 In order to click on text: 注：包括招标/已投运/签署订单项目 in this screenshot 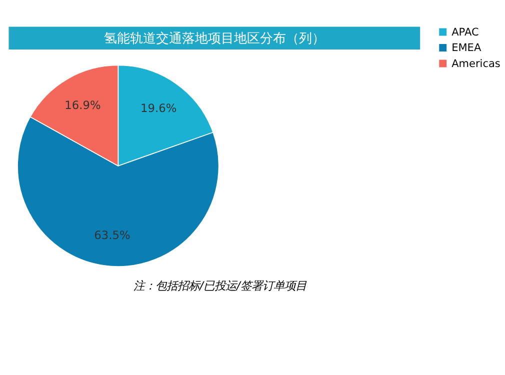, I will do `click(221, 285)`.